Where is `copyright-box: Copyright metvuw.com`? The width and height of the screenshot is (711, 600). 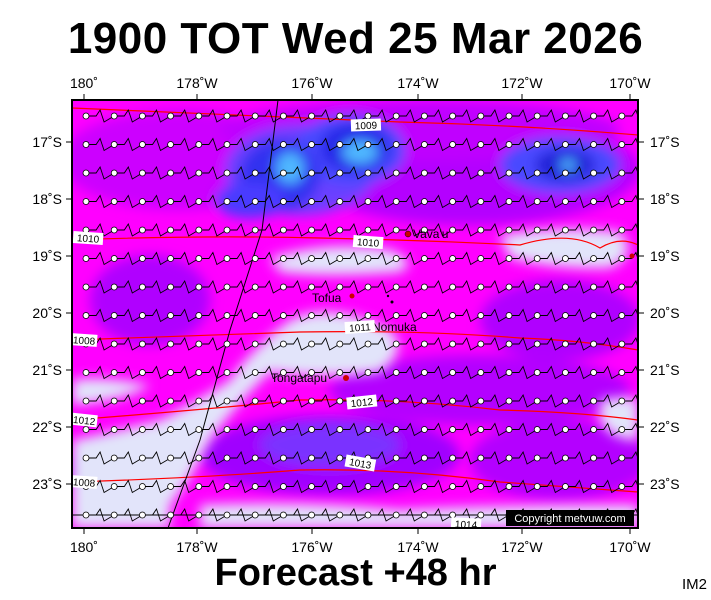 copyright-box: Copyright metvuw.com is located at coordinates (570, 518).